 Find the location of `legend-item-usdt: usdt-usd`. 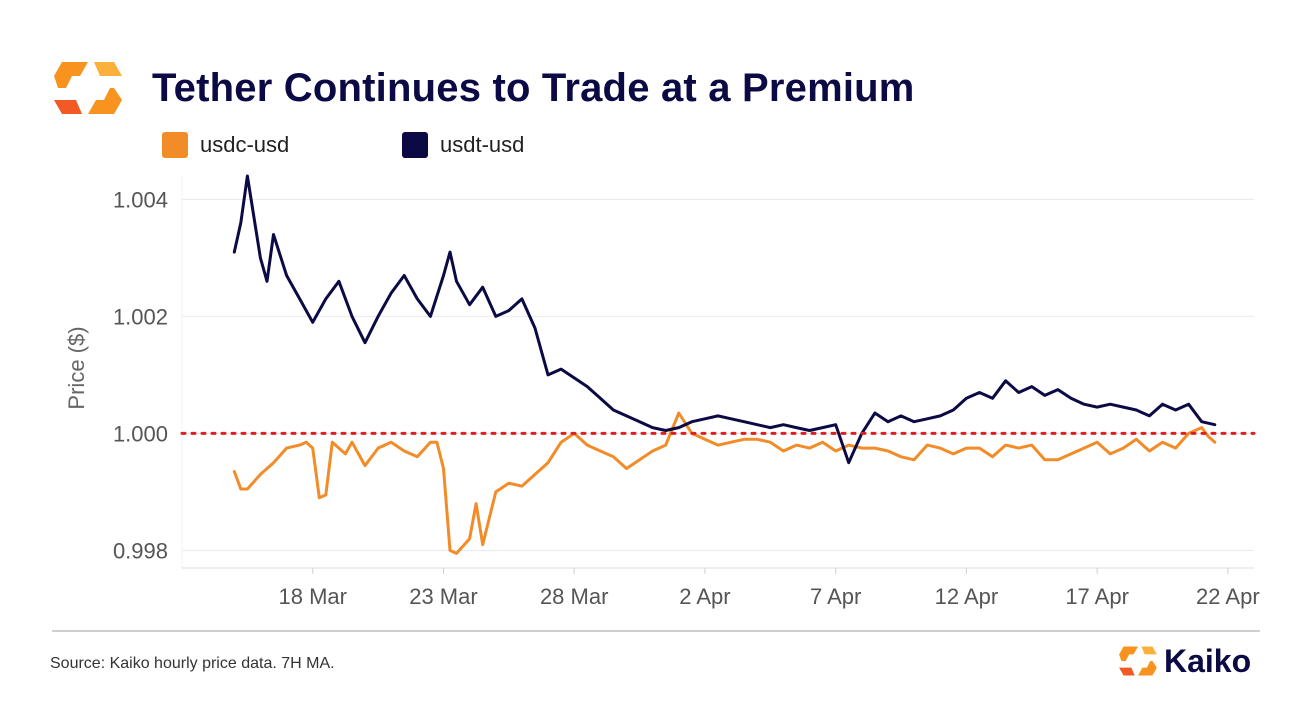

legend-item-usdt: usdt-usd is located at coordinates (463, 145).